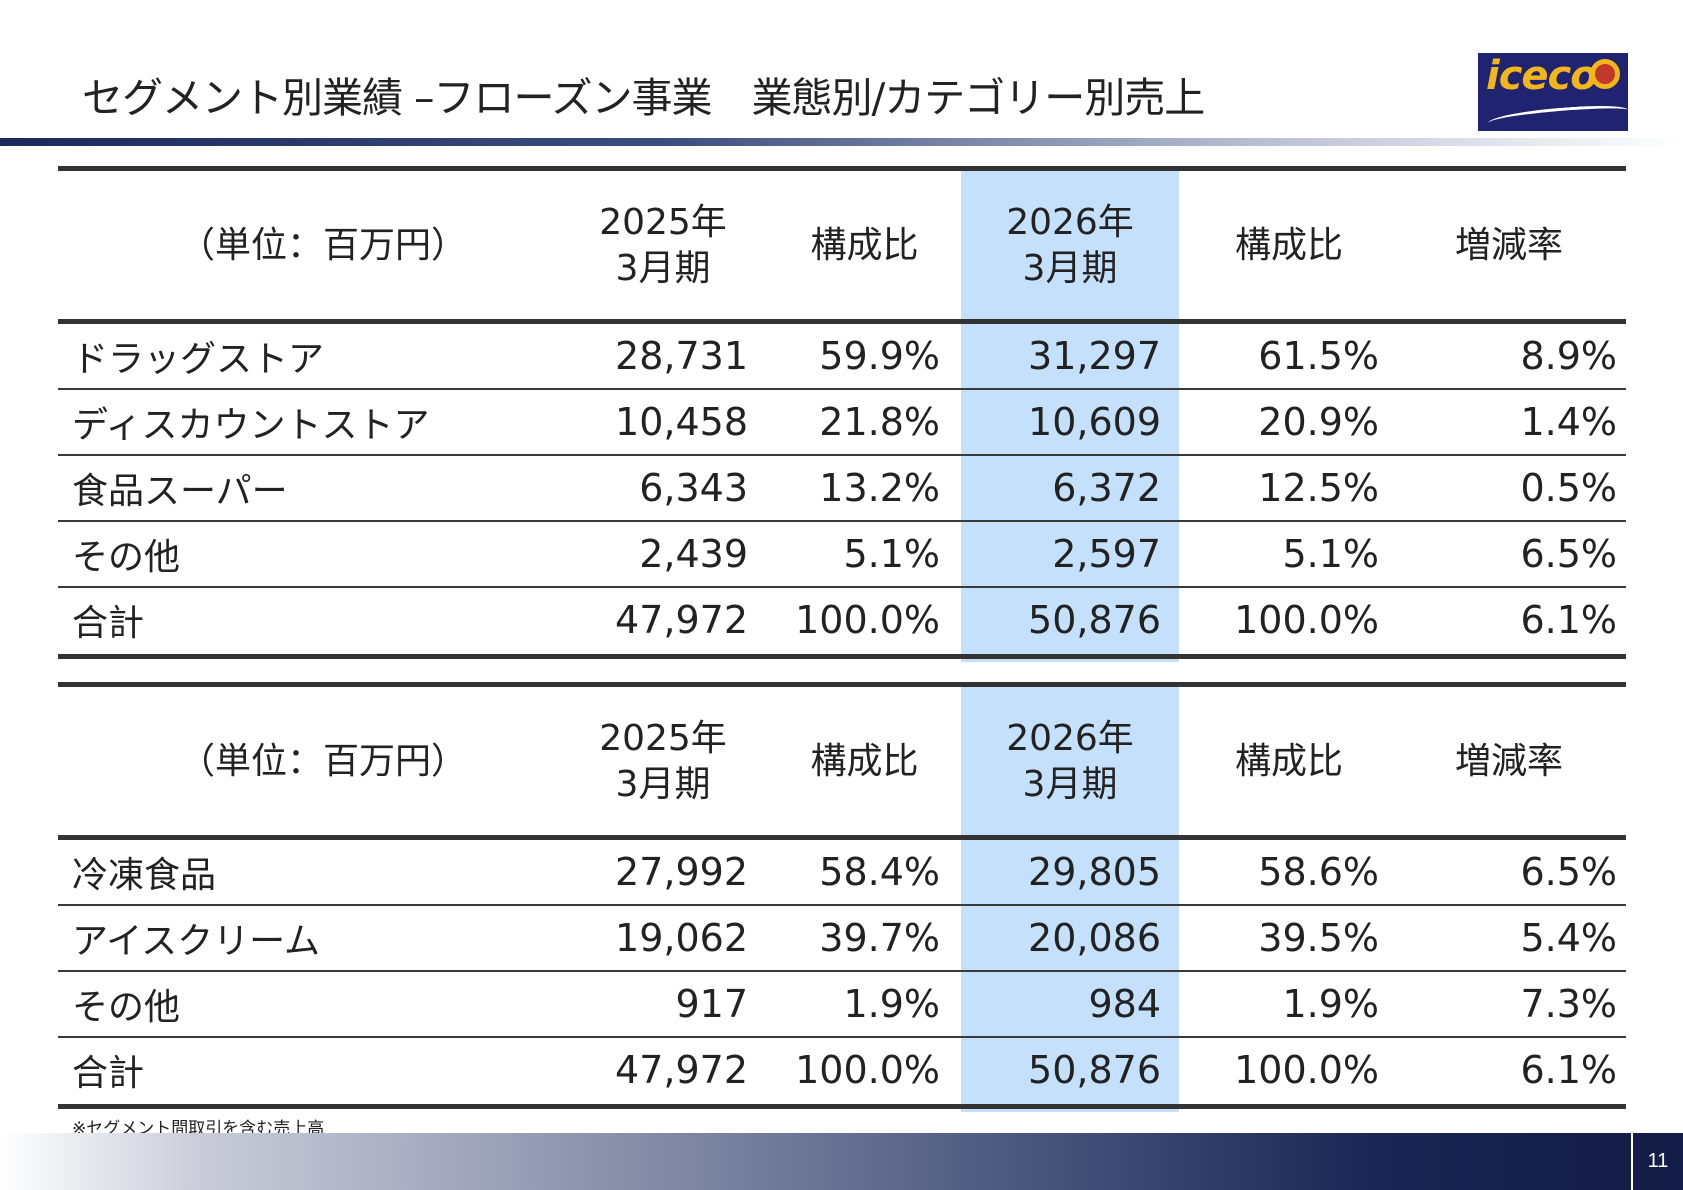 The image size is (1683, 1190). I want to click on title-underline-bar, so click(841, 142).